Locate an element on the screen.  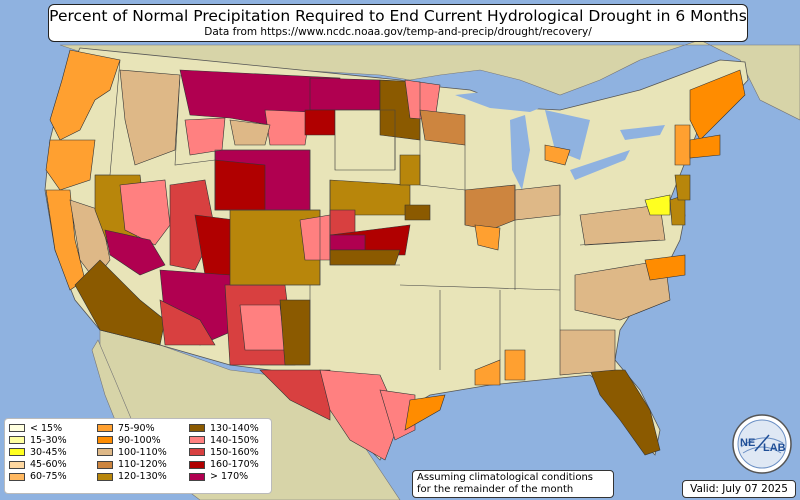
legend-label: 130-140% is located at coordinates (234, 428).